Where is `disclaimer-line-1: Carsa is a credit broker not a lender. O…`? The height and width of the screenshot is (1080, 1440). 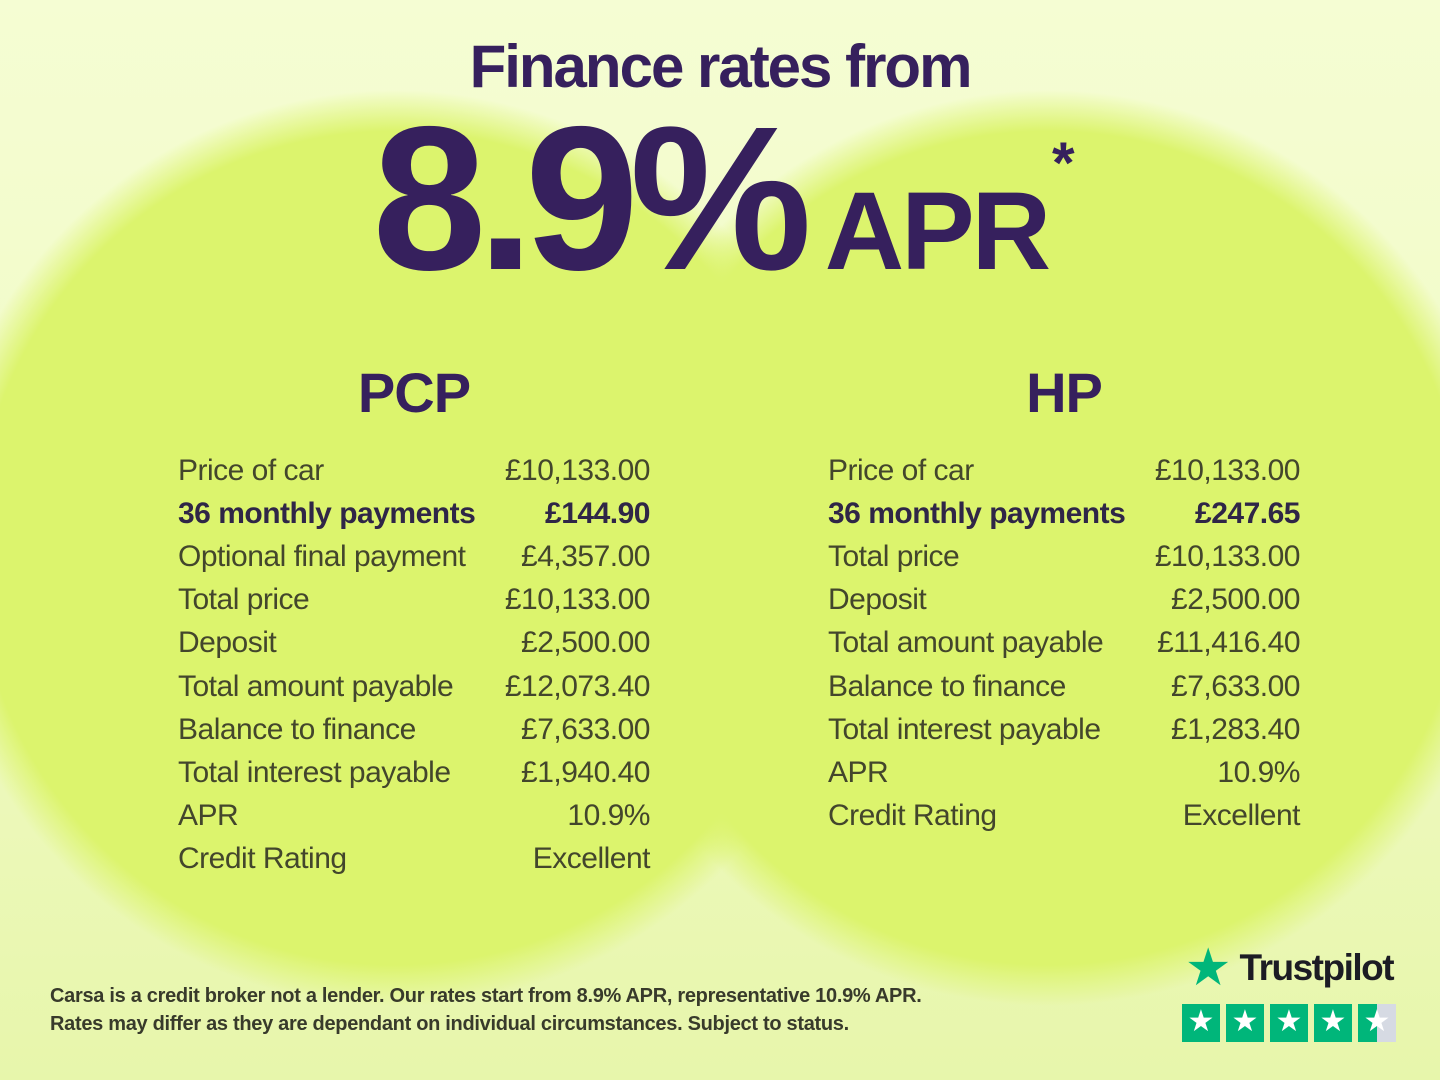
disclaimer-line-1: Carsa is a credit broker not a lender. O… is located at coordinates (486, 996).